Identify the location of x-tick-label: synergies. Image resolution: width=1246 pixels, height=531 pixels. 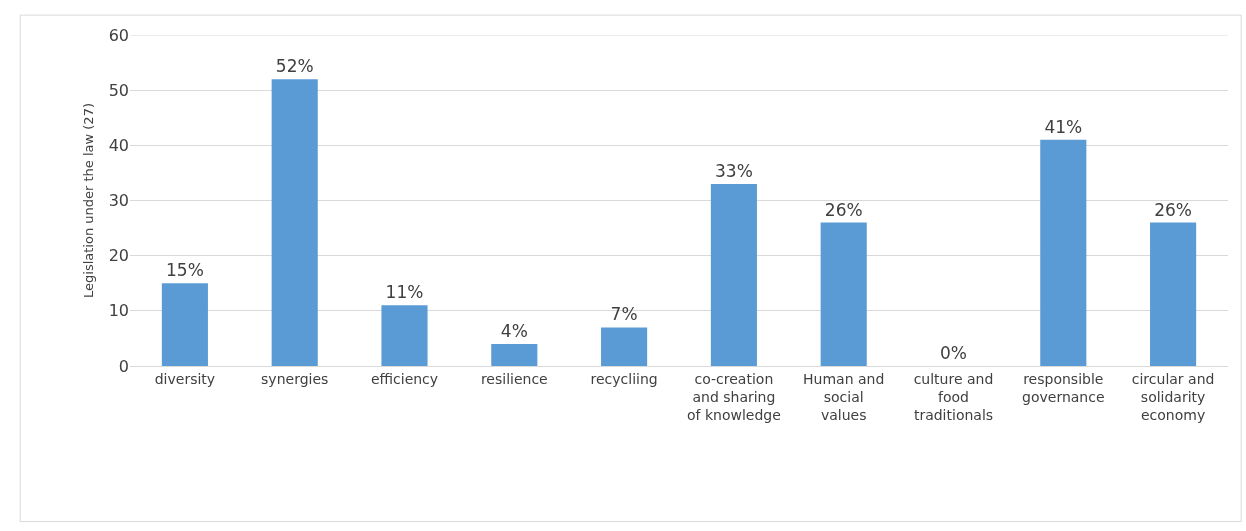
(295, 378).